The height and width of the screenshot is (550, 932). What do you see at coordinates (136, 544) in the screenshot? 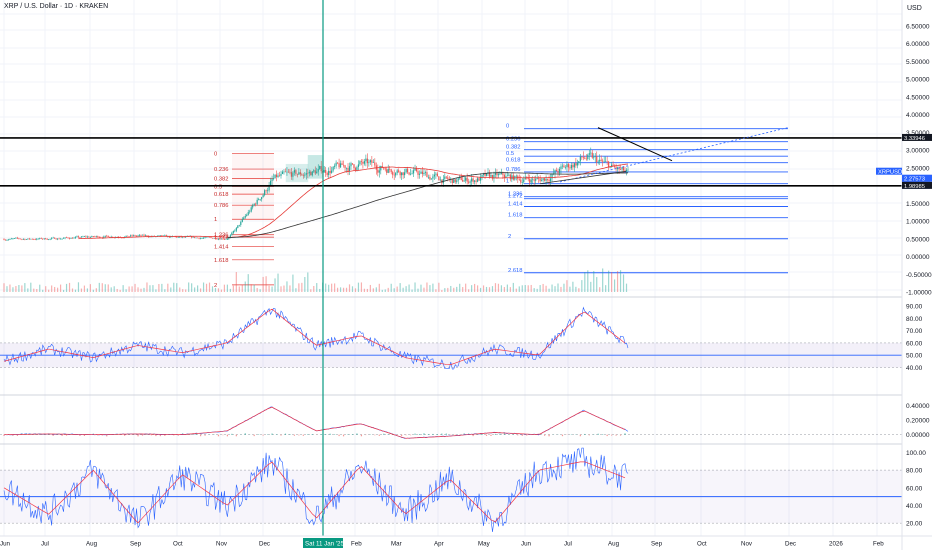
I see `time-axis-label: Sep` at bounding box center [136, 544].